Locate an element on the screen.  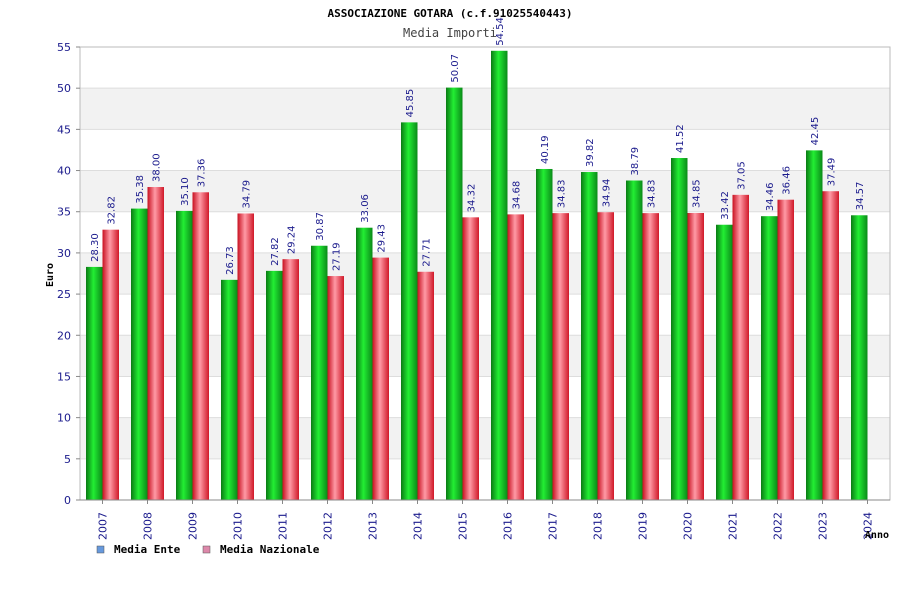
legend-swatch-nazionale is located at coordinates (206, 549).